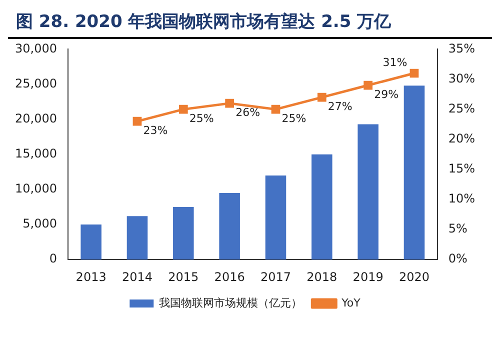 The height and width of the screenshot is (346, 500). What do you see at coordinates (39, 223) in the screenshot?
I see `y-tick-label: 5,000` at bounding box center [39, 223].